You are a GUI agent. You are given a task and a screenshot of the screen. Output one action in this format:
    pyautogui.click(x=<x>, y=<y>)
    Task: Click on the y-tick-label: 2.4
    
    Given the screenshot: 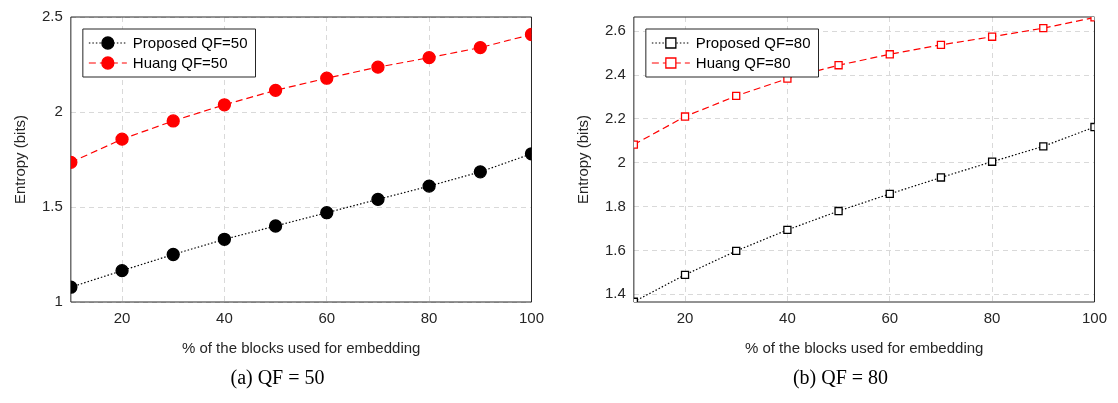 What is the action you would take?
    pyautogui.click(x=615, y=74)
    